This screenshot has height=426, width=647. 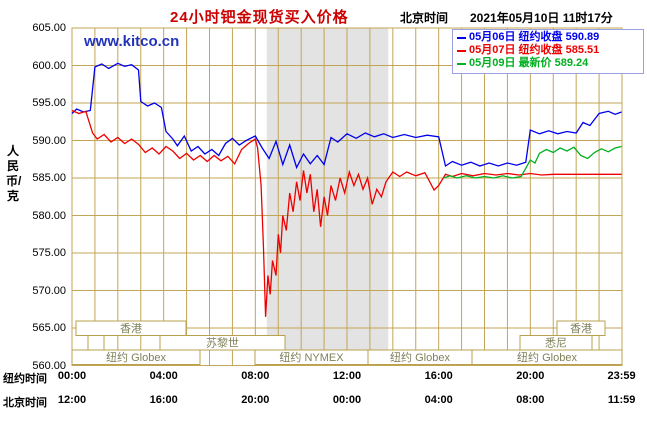 What do you see at coordinates (255, 400) in the screenshot?
I see `bj-x-tick-label: 20:00` at bounding box center [255, 400].